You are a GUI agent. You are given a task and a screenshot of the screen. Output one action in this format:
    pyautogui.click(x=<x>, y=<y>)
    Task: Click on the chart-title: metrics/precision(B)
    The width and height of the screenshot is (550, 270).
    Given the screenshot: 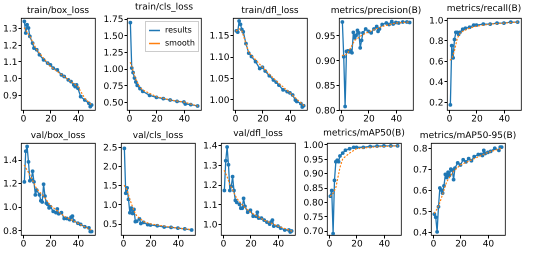 What is the action you would take?
    pyautogui.click(x=376, y=11)
    